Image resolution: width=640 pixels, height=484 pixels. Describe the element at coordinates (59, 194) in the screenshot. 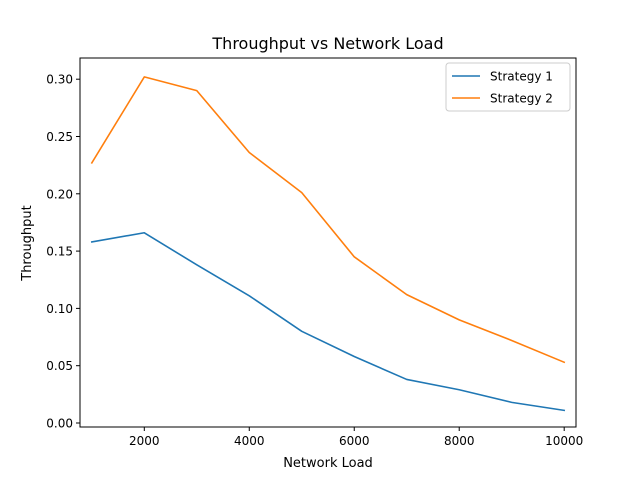

I see `y-tick-label: 0.20` at that location.